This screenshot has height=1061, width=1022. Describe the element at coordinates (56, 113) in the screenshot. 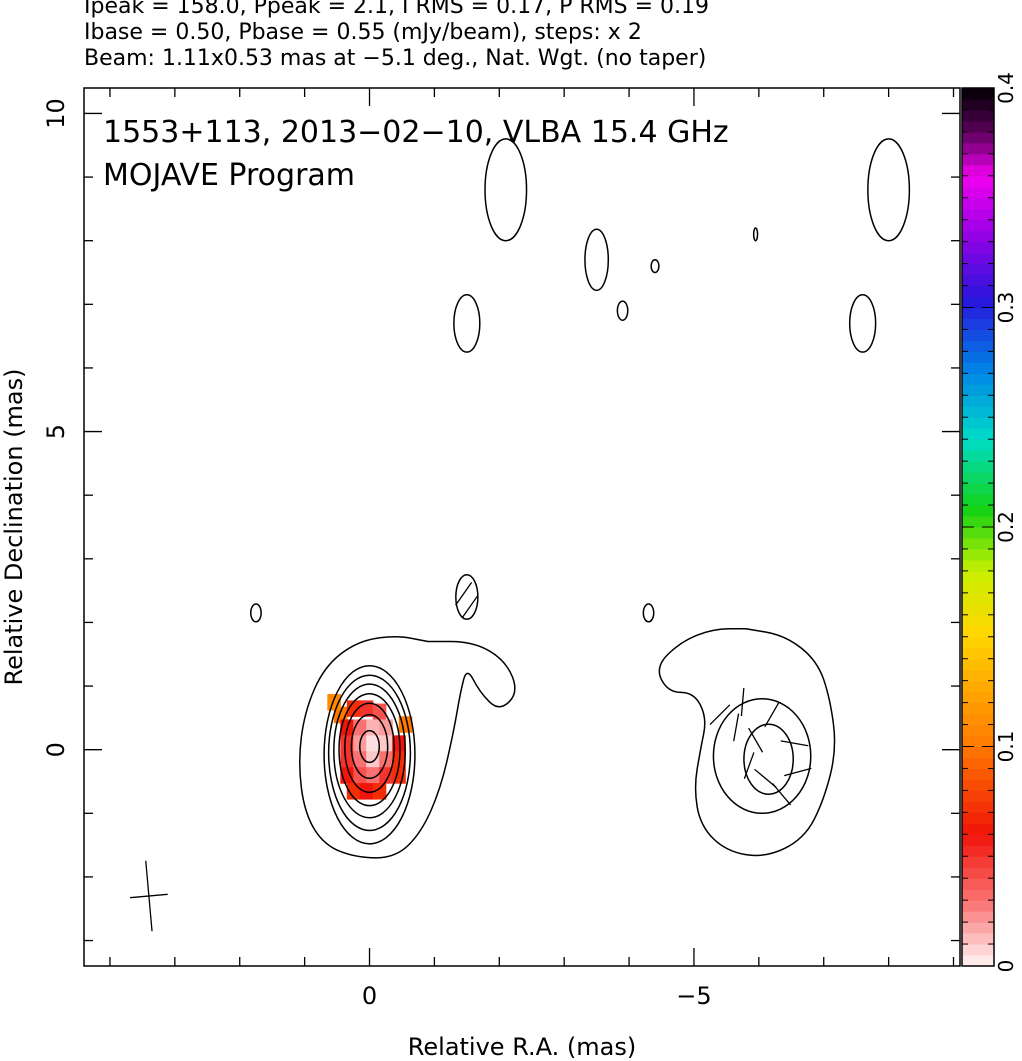

I see `y-tick-label: 10` at that location.